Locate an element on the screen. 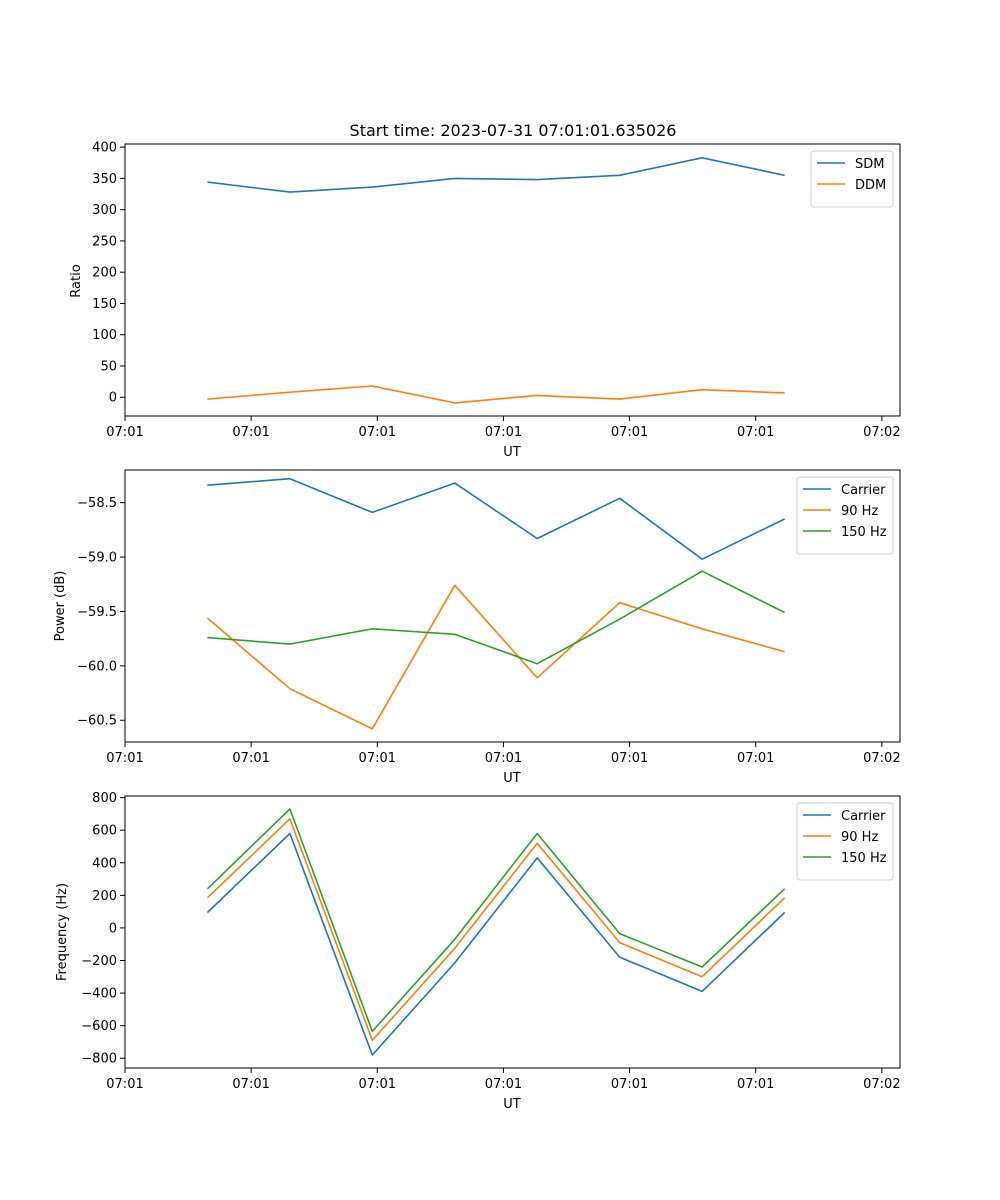  y-tick-label: −60.5 is located at coordinates (97, 721).